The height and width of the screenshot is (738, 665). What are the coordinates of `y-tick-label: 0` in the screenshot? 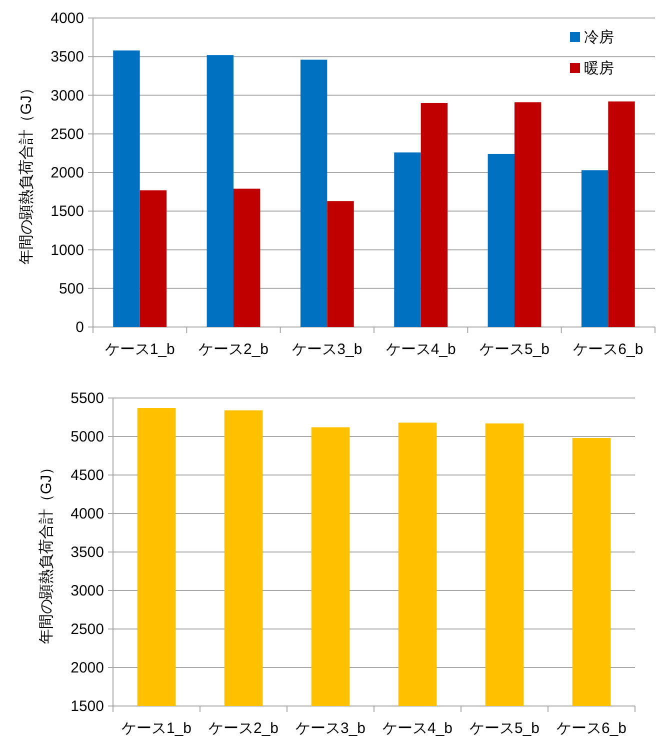 It's located at (80, 327).